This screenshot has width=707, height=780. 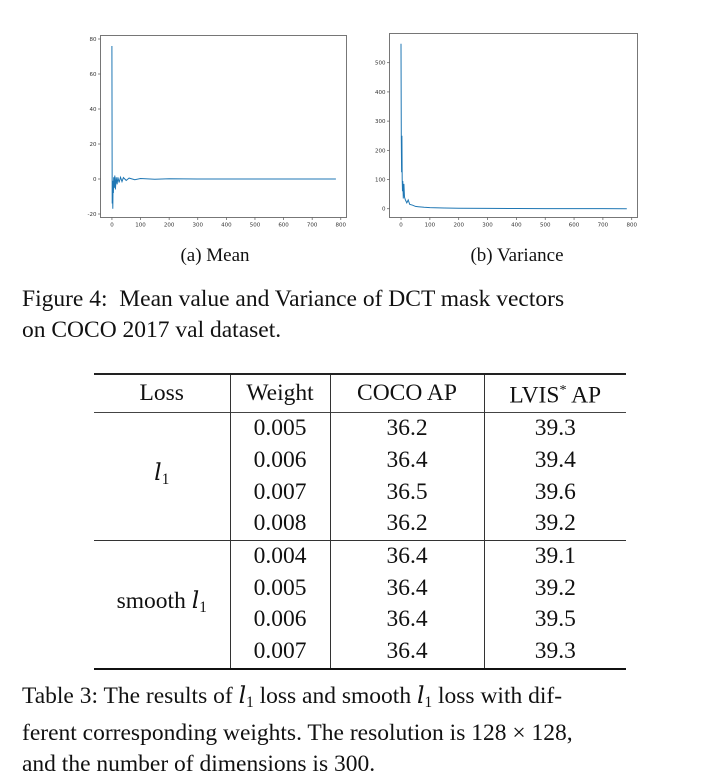 I want to click on header-lvis-ap-text: AP, so click(x=584, y=395).